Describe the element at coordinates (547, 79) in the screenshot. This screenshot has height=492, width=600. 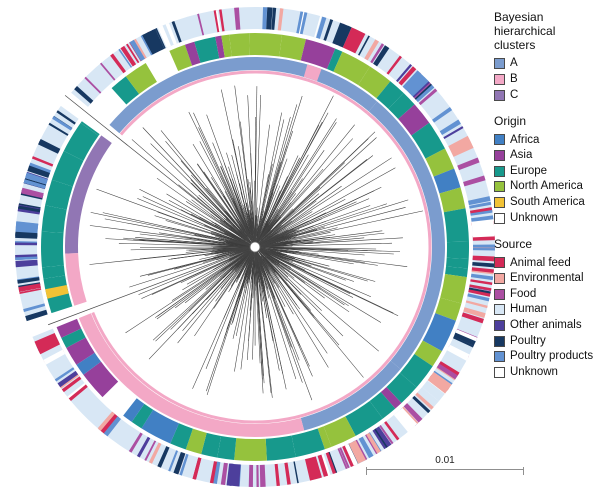
I see `legend-item: B` at that location.